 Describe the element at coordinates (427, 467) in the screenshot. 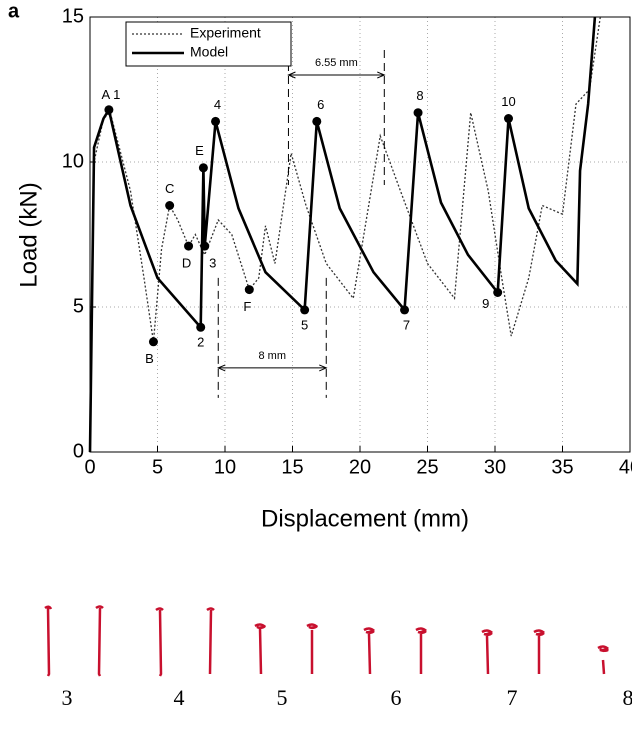

I see `x-tick-label: 25` at that location.